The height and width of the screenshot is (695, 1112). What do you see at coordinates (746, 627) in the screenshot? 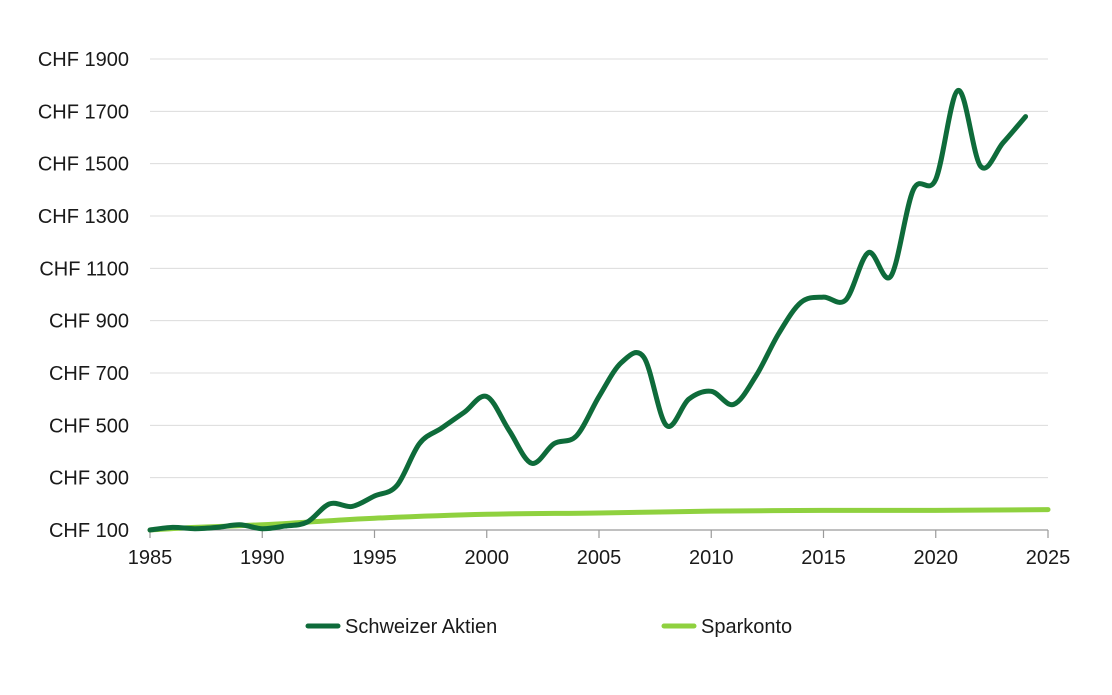
I see `legend-label: Sparkonto` at bounding box center [746, 627].